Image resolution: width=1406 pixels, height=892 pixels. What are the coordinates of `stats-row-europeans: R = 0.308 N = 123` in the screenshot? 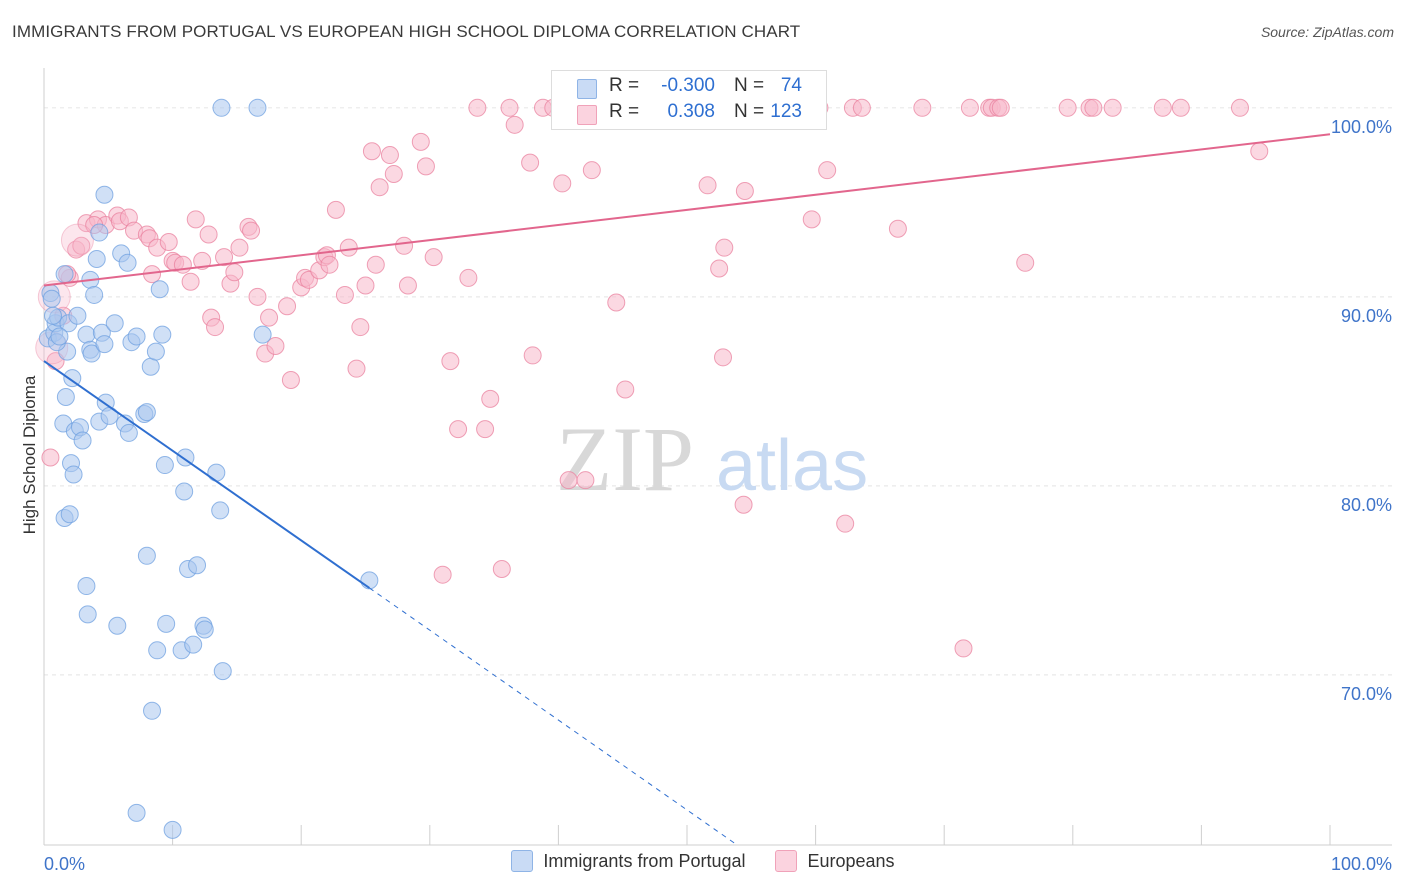 It's located at (689, 114).